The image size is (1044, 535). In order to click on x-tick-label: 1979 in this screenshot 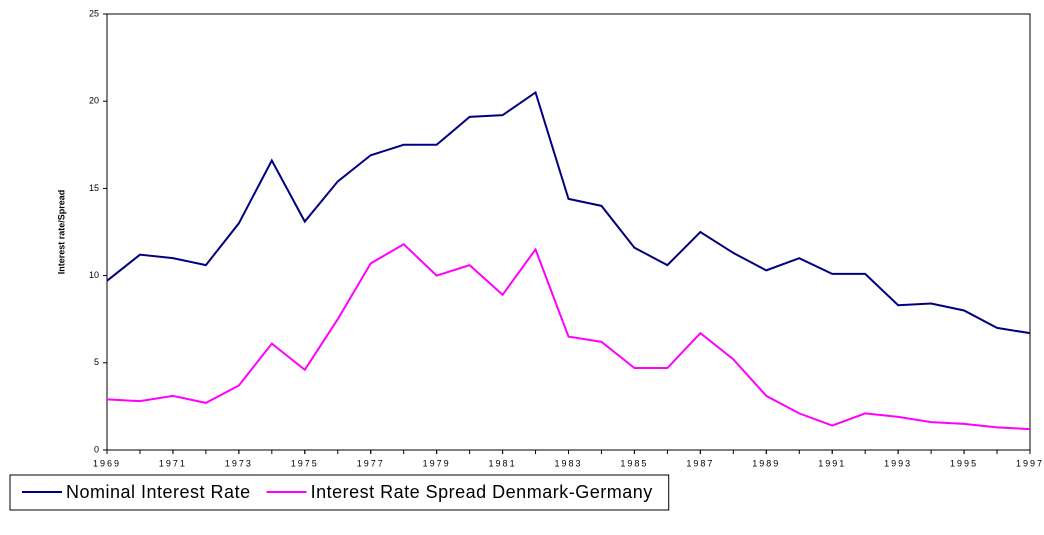, I will do `click(437, 463)`.